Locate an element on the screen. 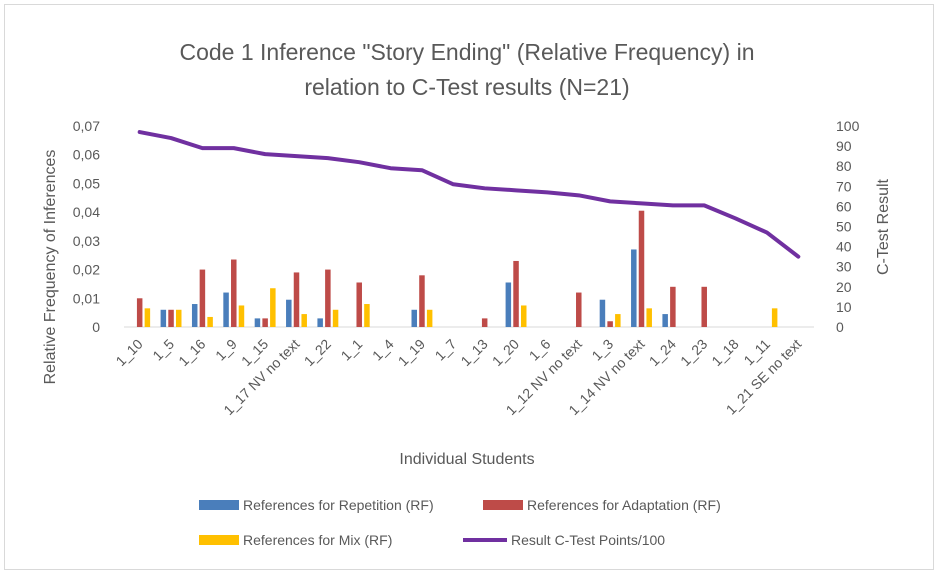  legend-label: References for Mix (RF) is located at coordinates (317, 540).